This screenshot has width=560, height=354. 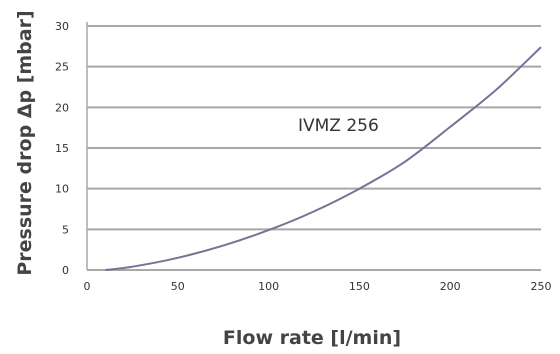 What do you see at coordinates (87, 286) in the screenshot?
I see `x-tick-label: 0` at bounding box center [87, 286].